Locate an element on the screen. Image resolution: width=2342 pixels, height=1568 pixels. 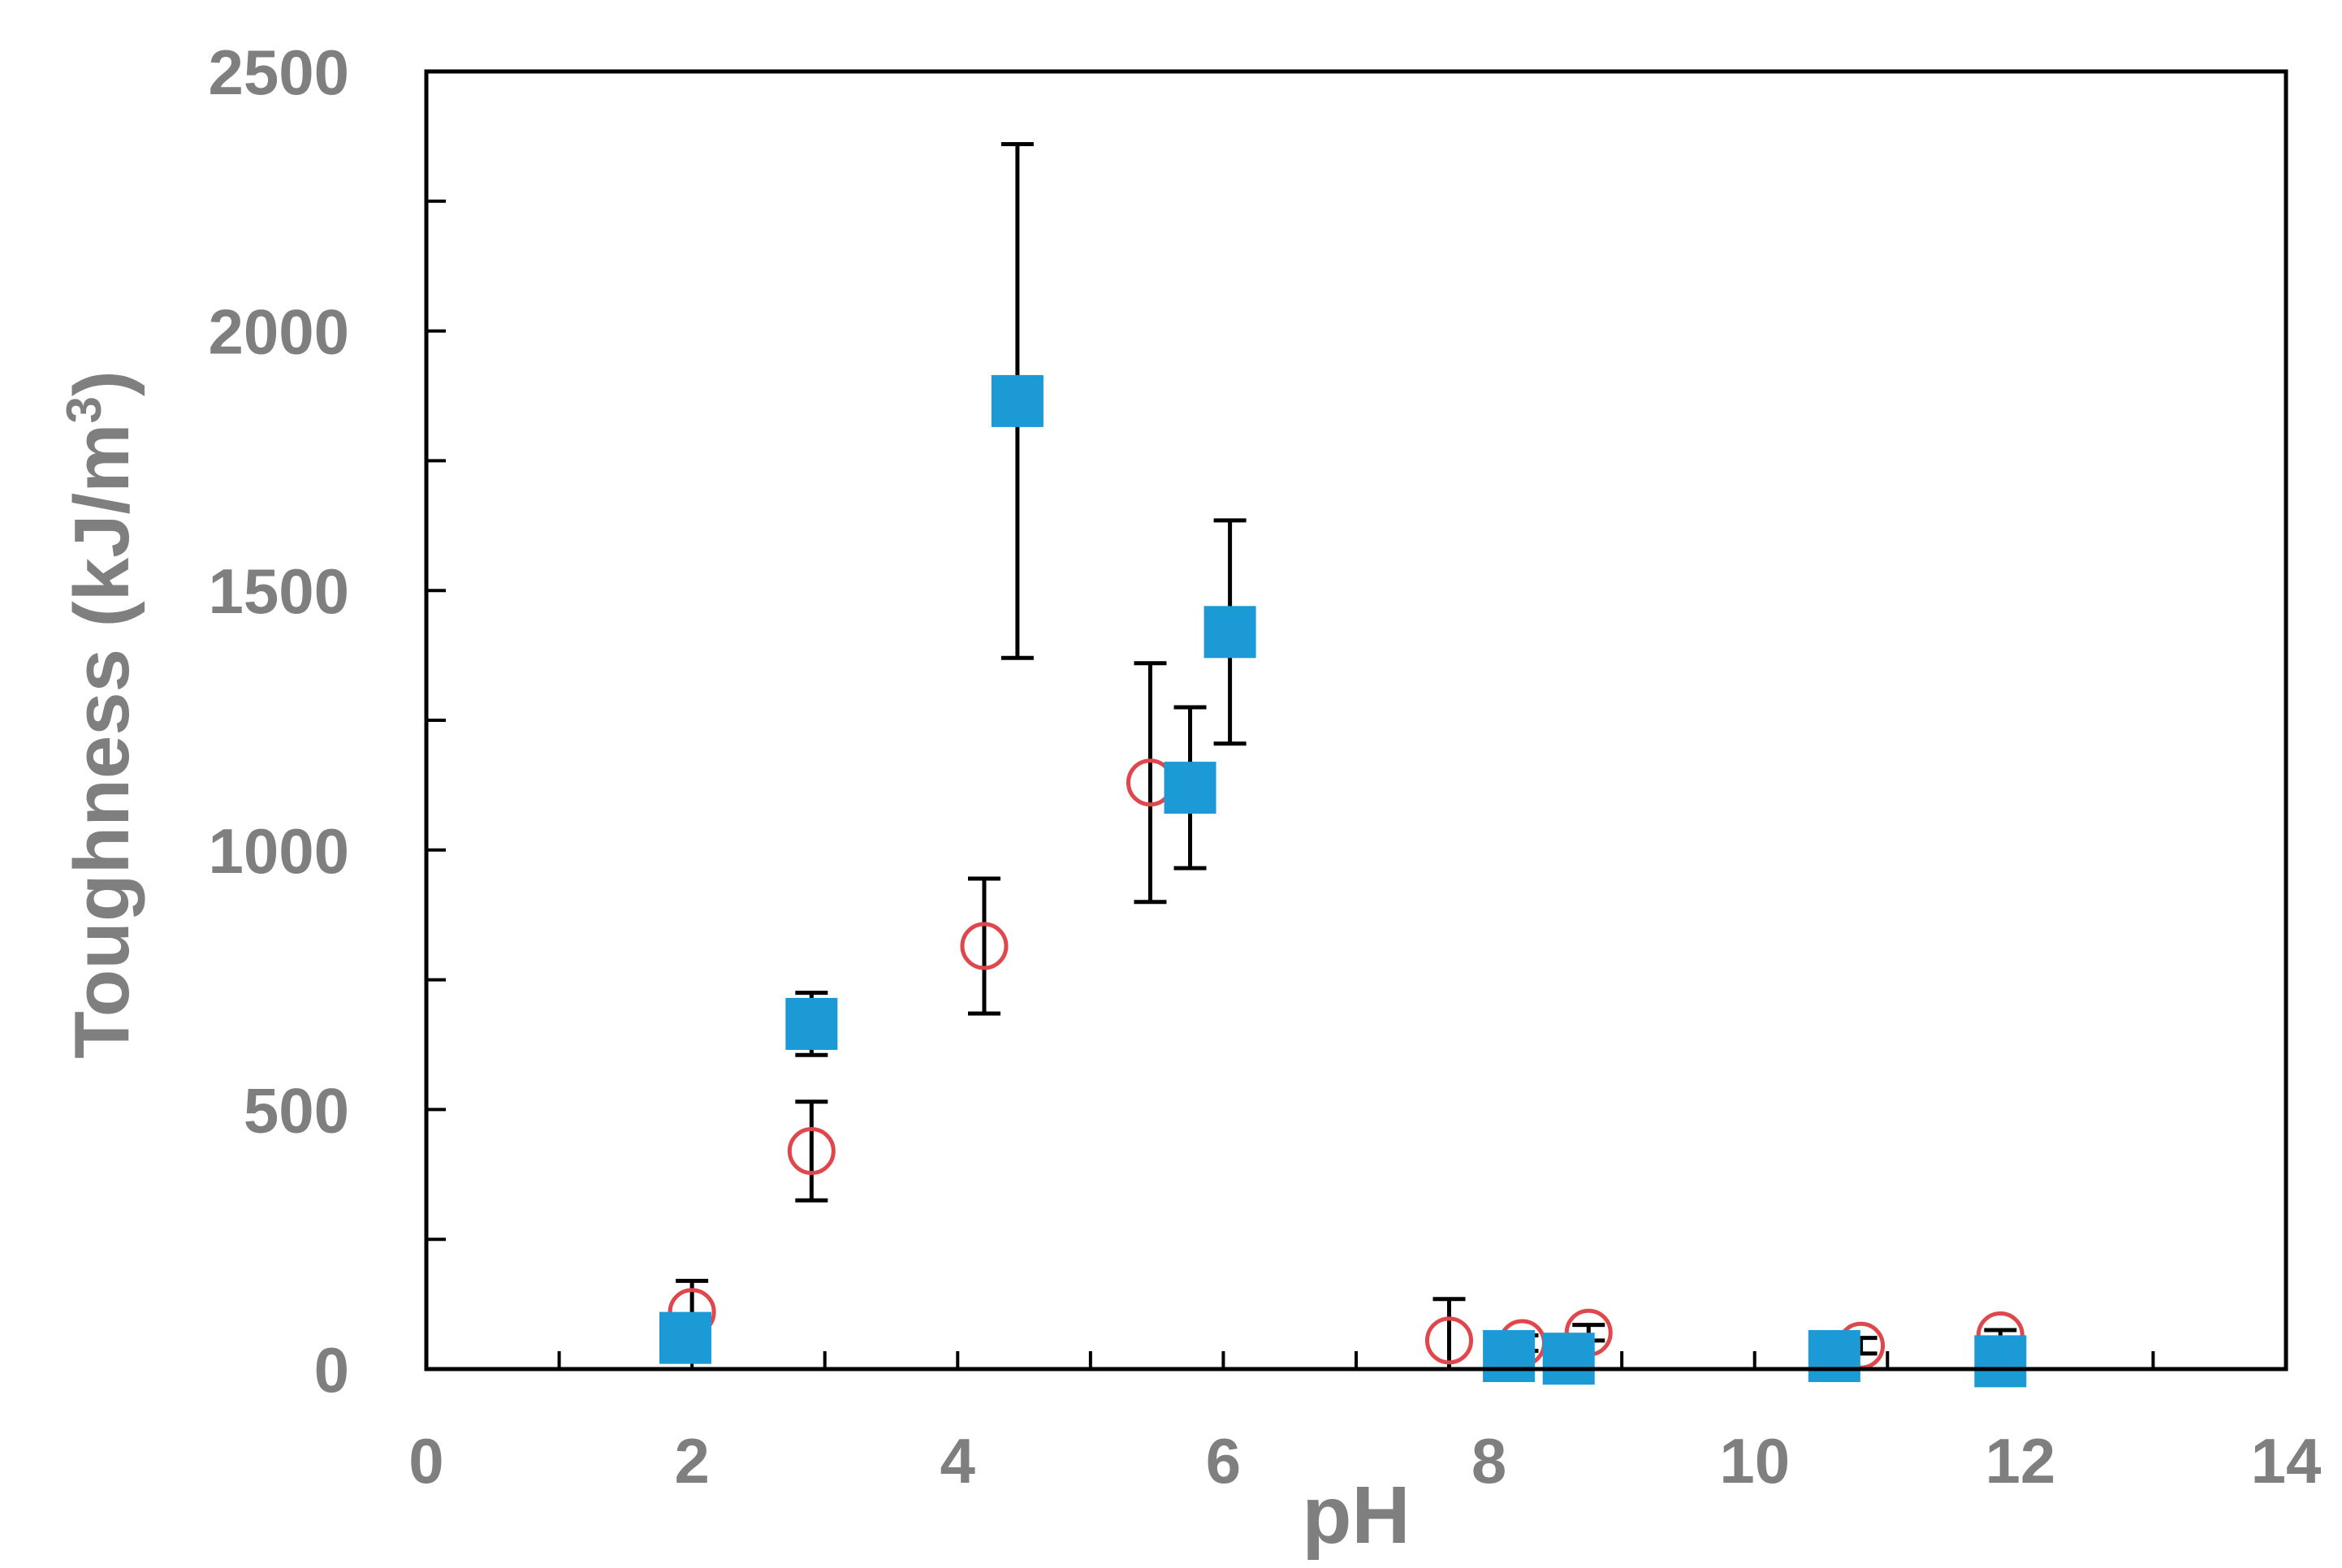
y-tick-label: 1000 is located at coordinates (278, 851).